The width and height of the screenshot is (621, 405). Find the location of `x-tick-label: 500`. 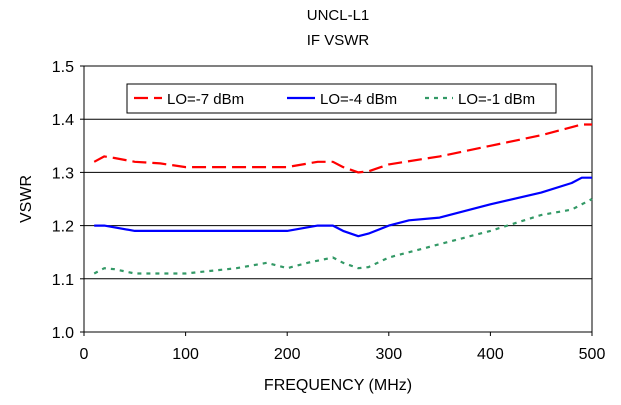

x-tick-label: 500 is located at coordinates (592, 354).